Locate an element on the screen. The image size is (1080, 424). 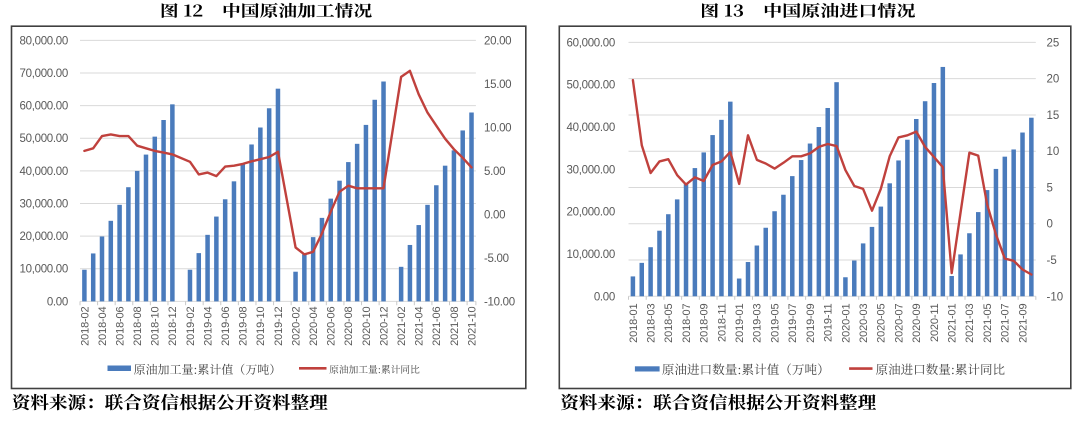
svg-text: 70,000.00 is located at coordinates (44, 74).